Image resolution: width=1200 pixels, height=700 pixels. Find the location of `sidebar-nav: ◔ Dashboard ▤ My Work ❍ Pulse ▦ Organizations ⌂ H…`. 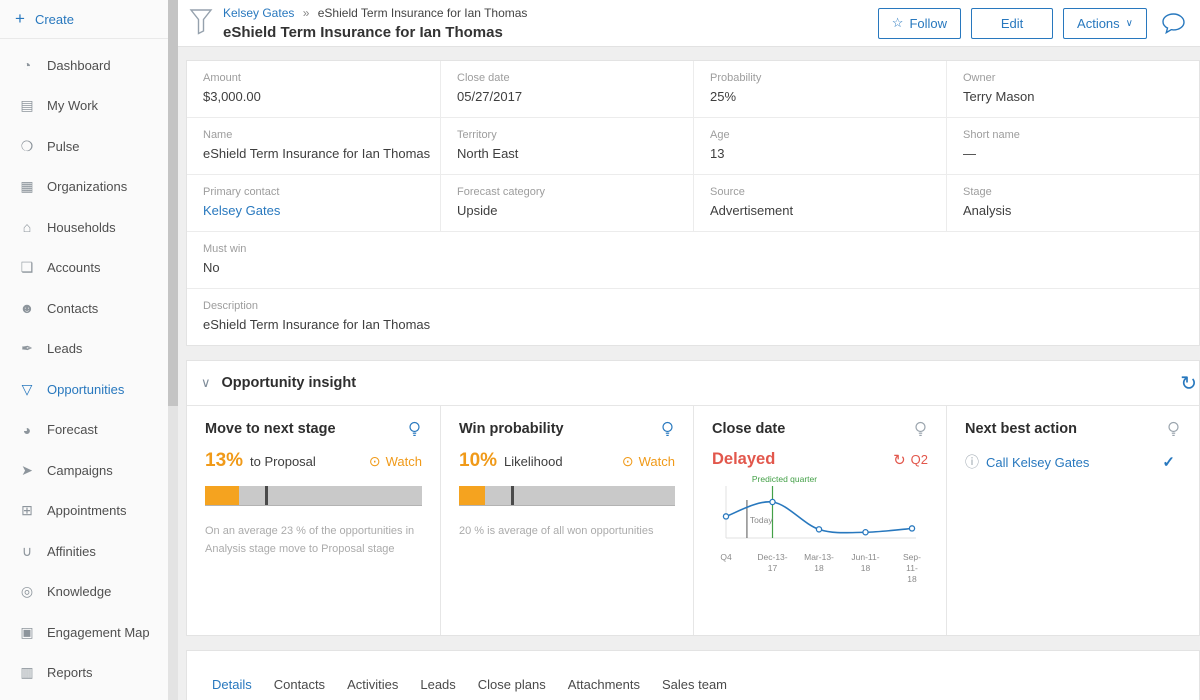

sidebar-nav: ◔ Dashboard ▤ My Work ❍ Pulse ▦ Organizations ⌂ H… is located at coordinates (84, 366).